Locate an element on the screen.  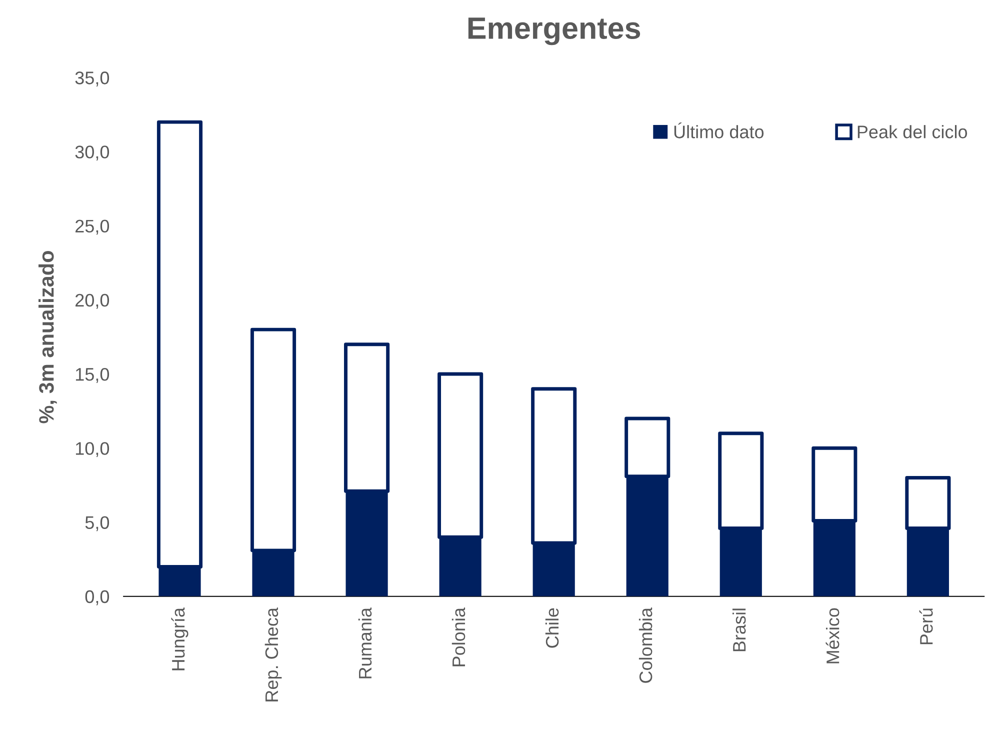
y-tick-label: 25,0 is located at coordinates (93, 227).